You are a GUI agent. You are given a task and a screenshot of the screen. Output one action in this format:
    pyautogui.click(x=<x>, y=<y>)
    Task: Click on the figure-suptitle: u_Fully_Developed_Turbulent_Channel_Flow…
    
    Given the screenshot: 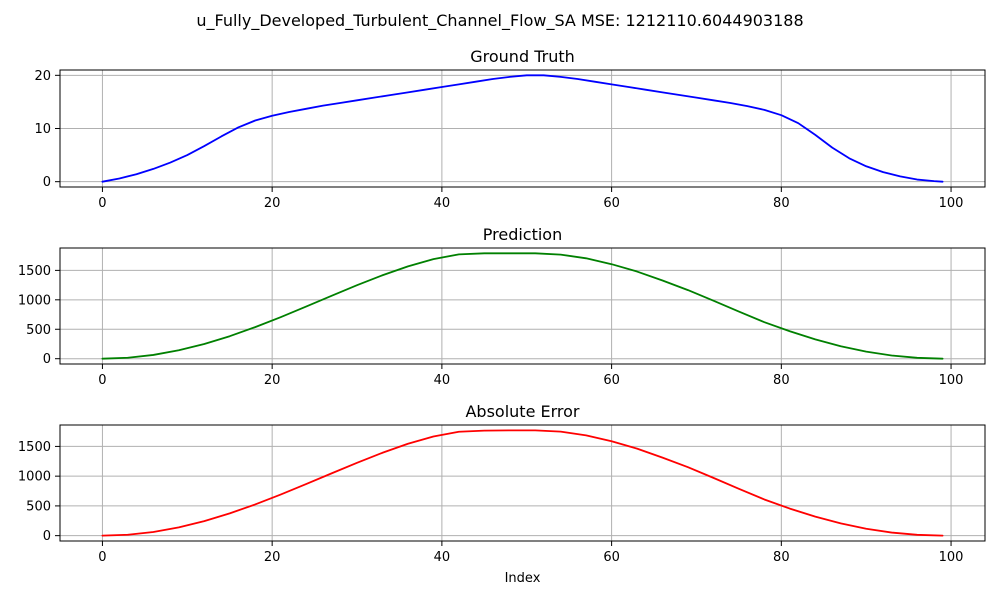 What is the action you would take?
    pyautogui.click(x=499, y=21)
    